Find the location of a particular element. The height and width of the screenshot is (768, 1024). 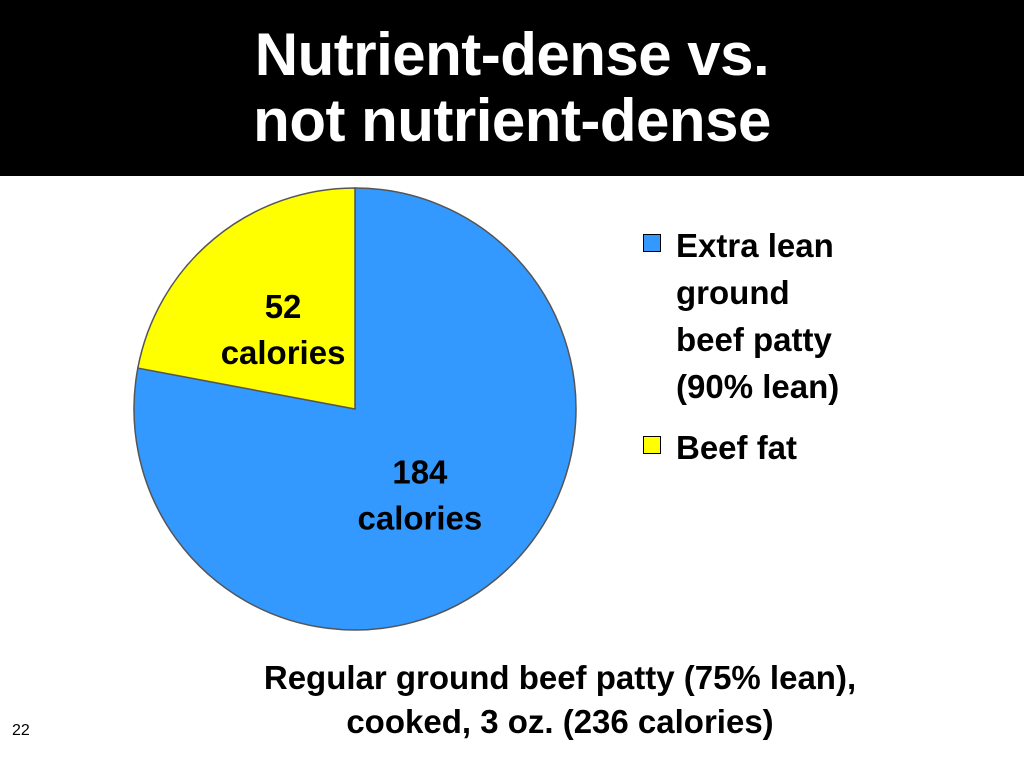

slide-number: 22 is located at coordinates (21, 730).